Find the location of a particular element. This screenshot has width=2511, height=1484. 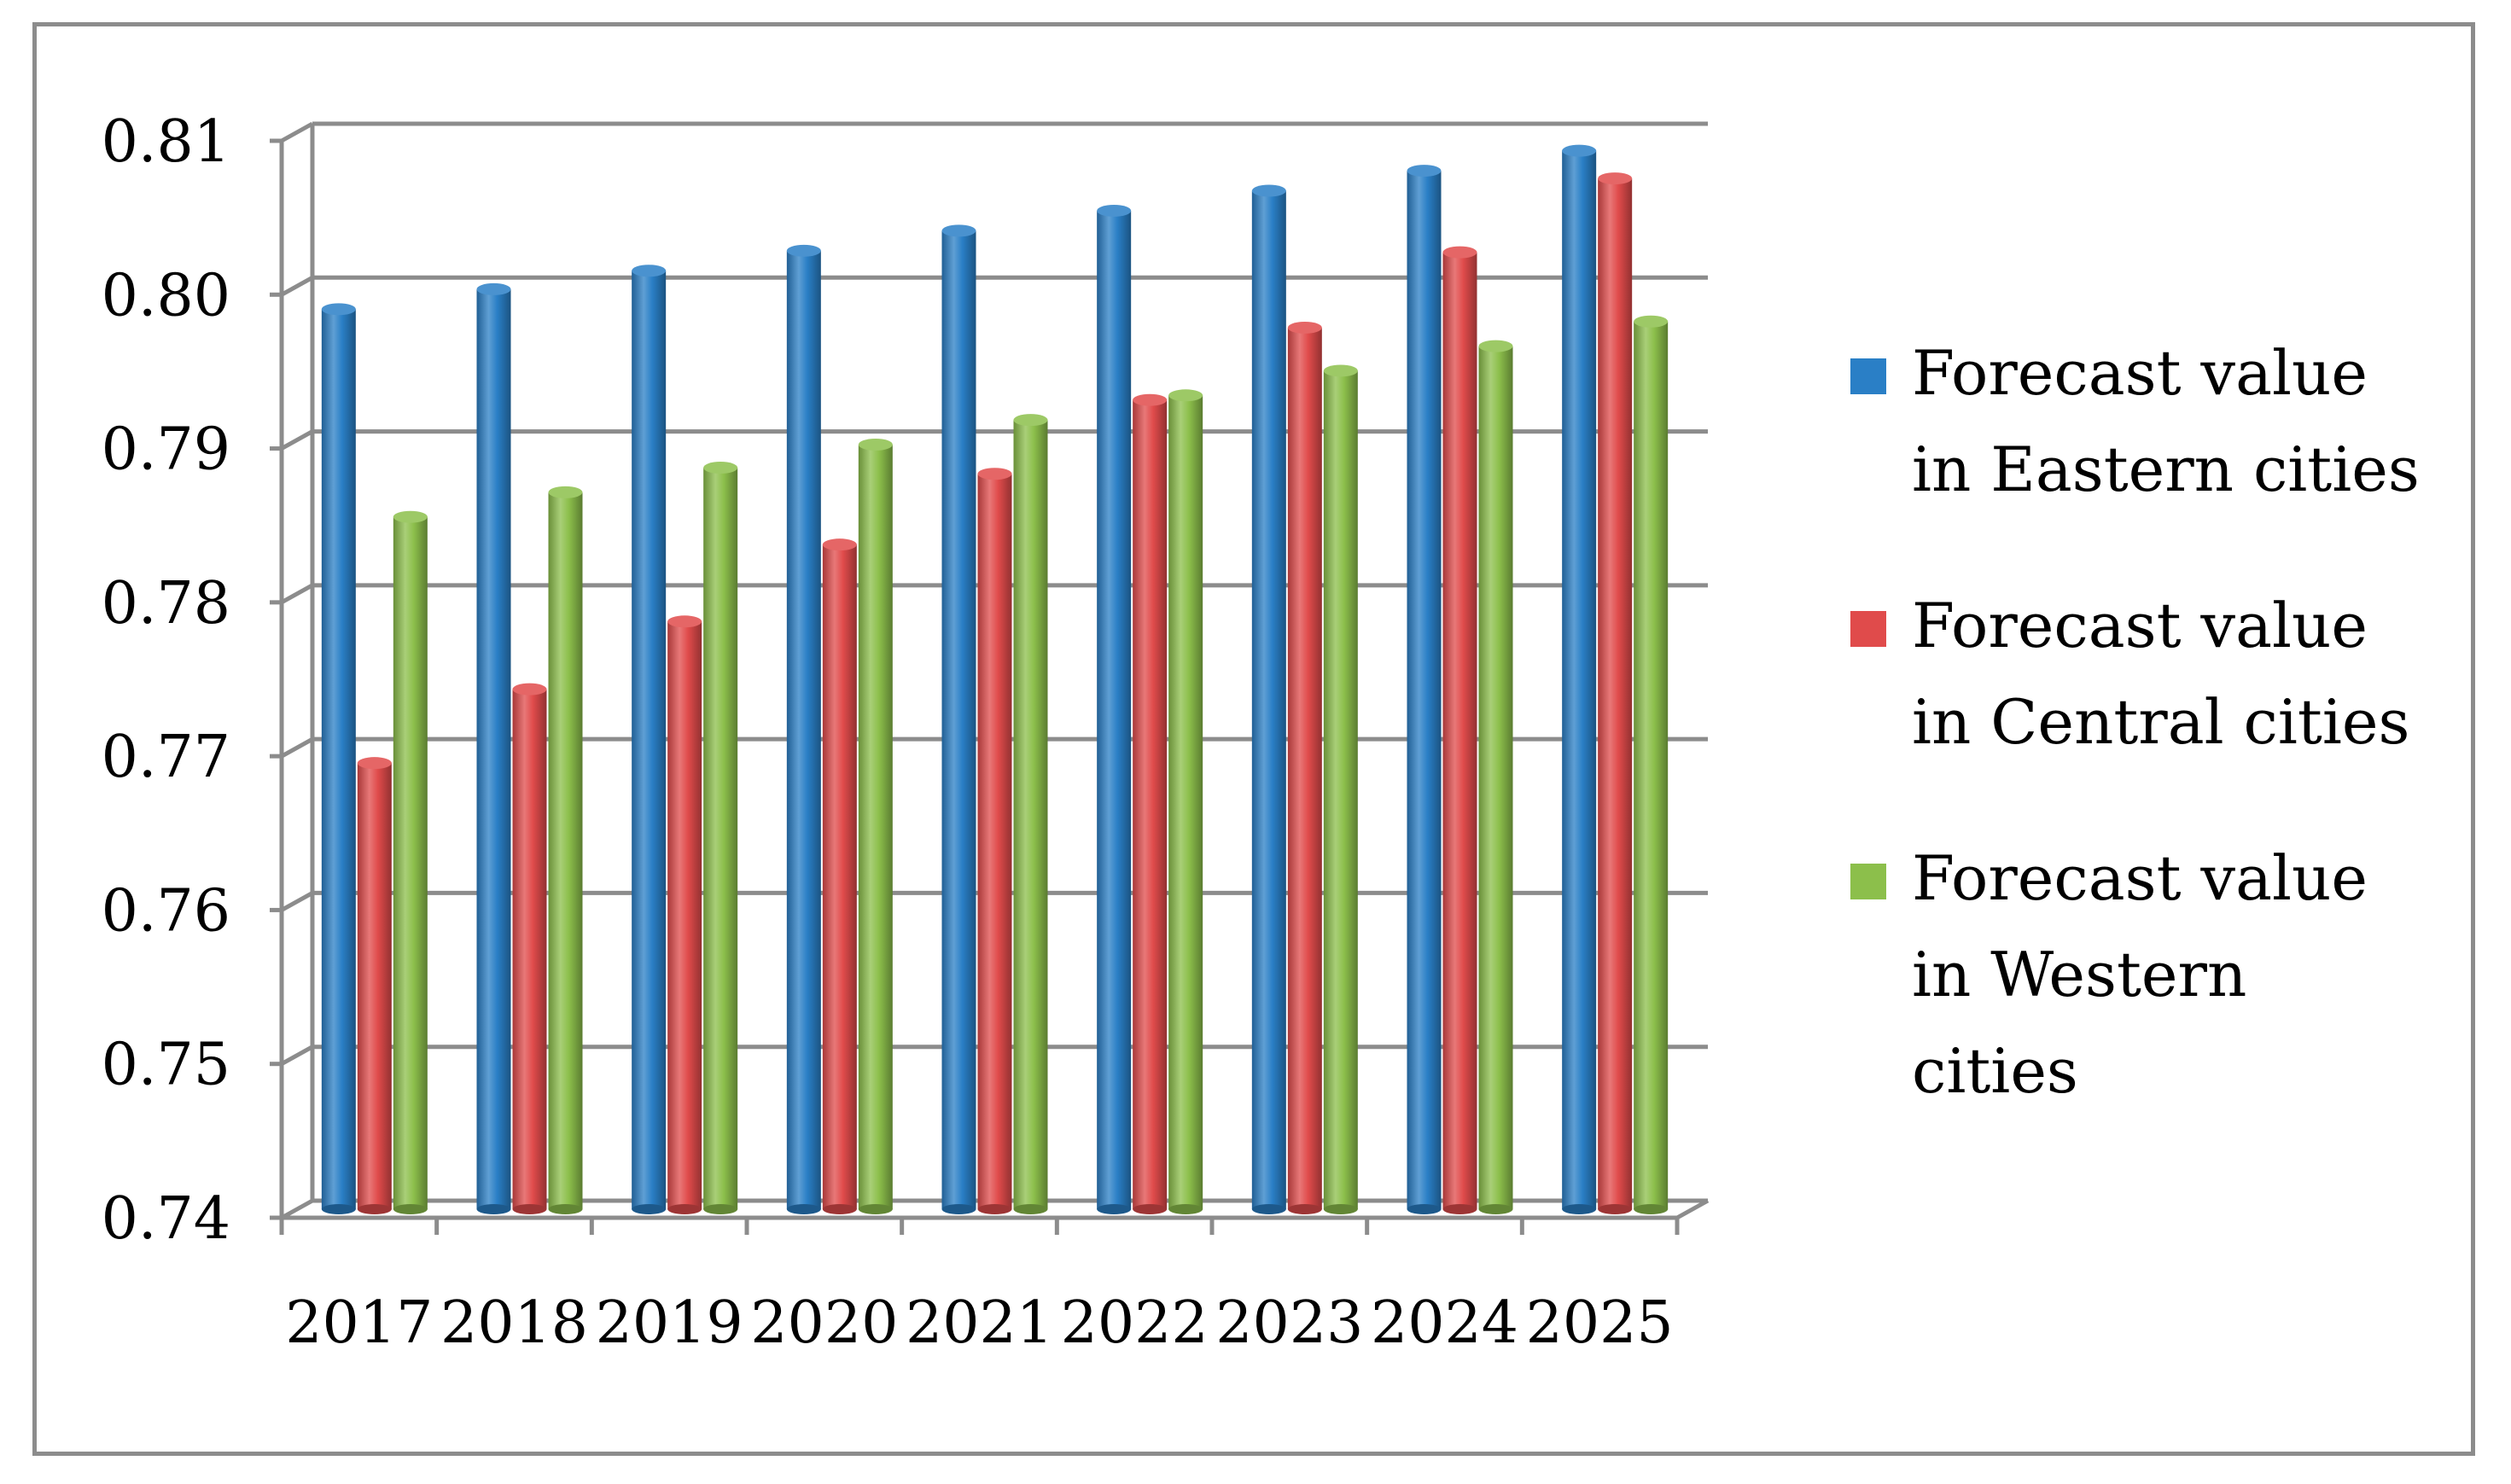

legend-label: cities is located at coordinates (1995, 1071).